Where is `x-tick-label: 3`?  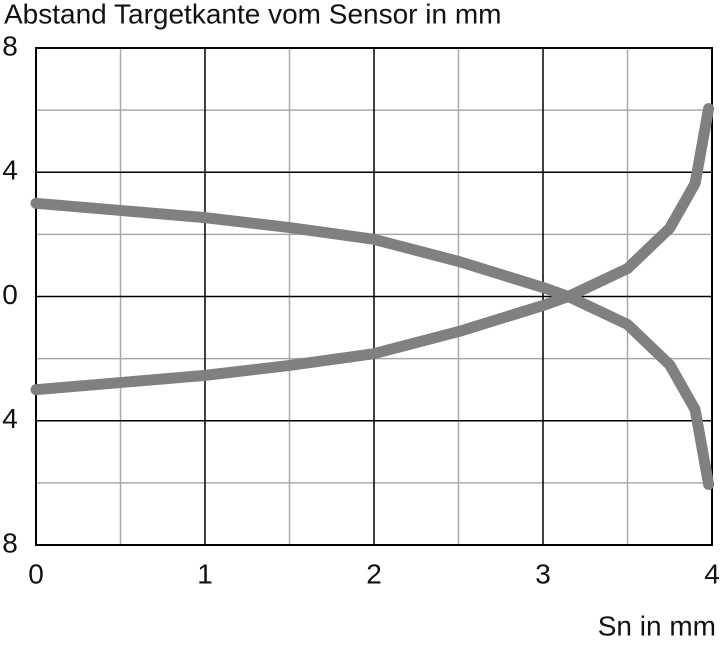
x-tick-label: 3 is located at coordinates (543, 573).